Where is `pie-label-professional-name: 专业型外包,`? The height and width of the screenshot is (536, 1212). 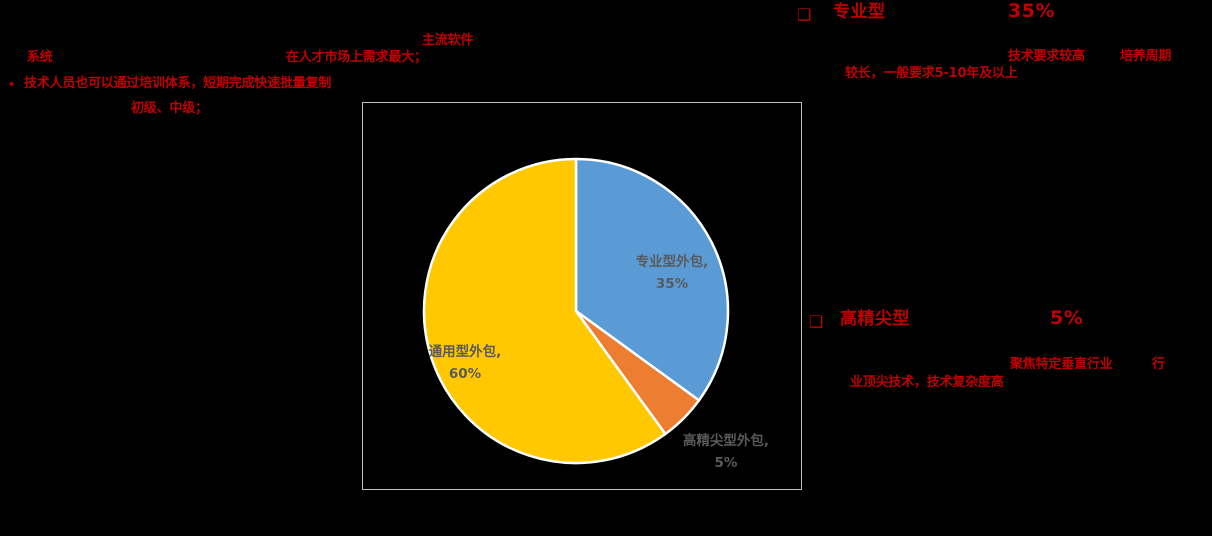 pie-label-professional-name: 专业型外包, is located at coordinates (672, 262).